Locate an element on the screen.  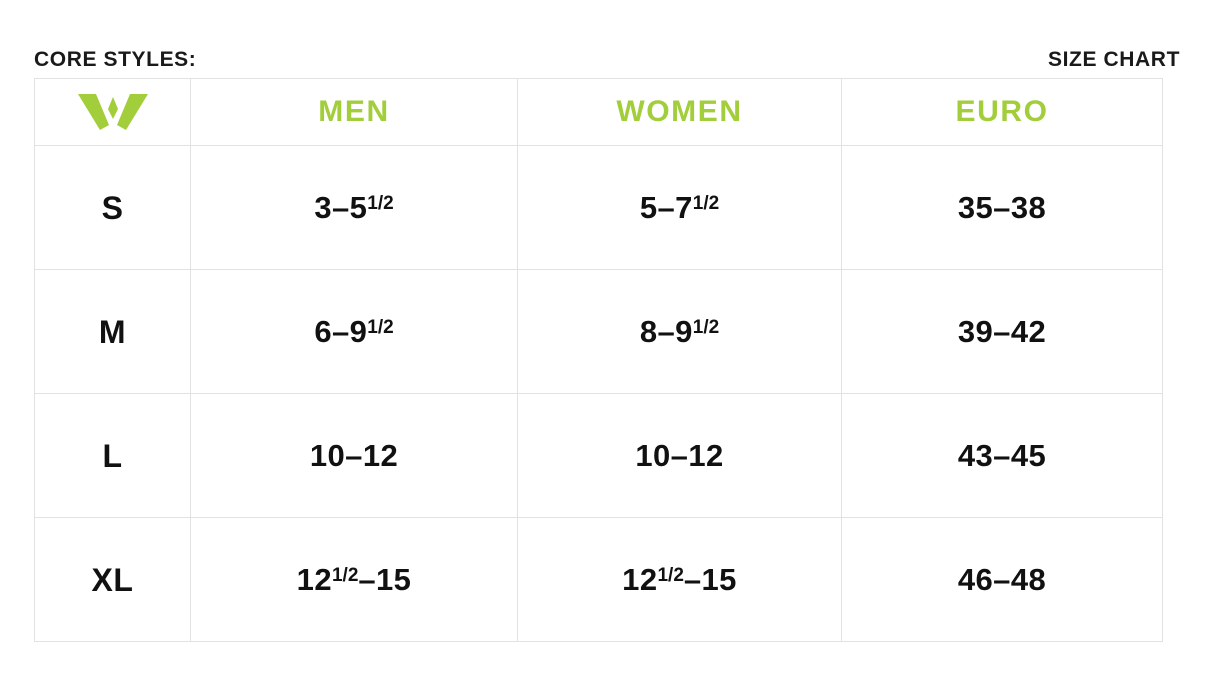
size-label: XL is located at coordinates (112, 579).